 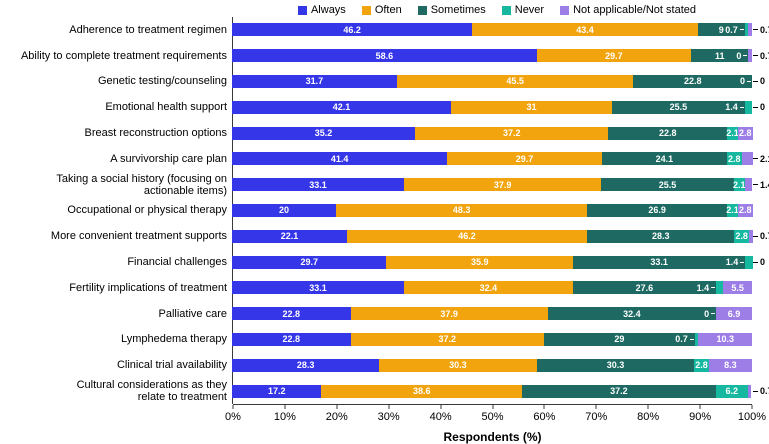 I want to click on value-label-na: 0, so click(x=759, y=107).